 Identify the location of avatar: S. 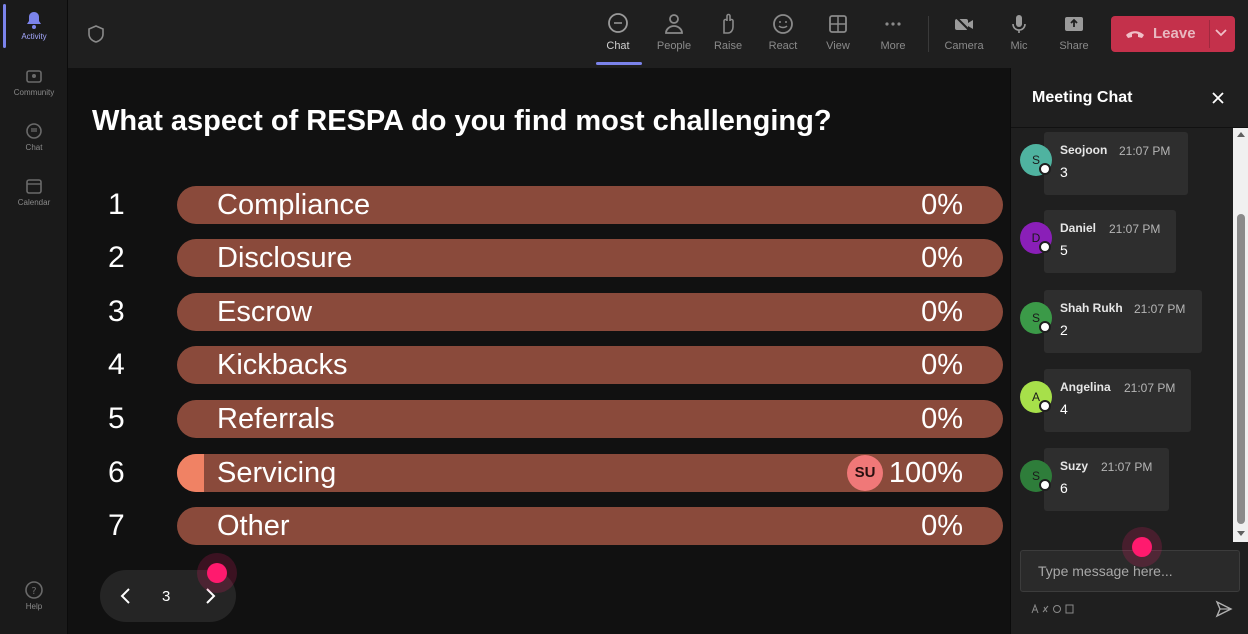
(1036, 318).